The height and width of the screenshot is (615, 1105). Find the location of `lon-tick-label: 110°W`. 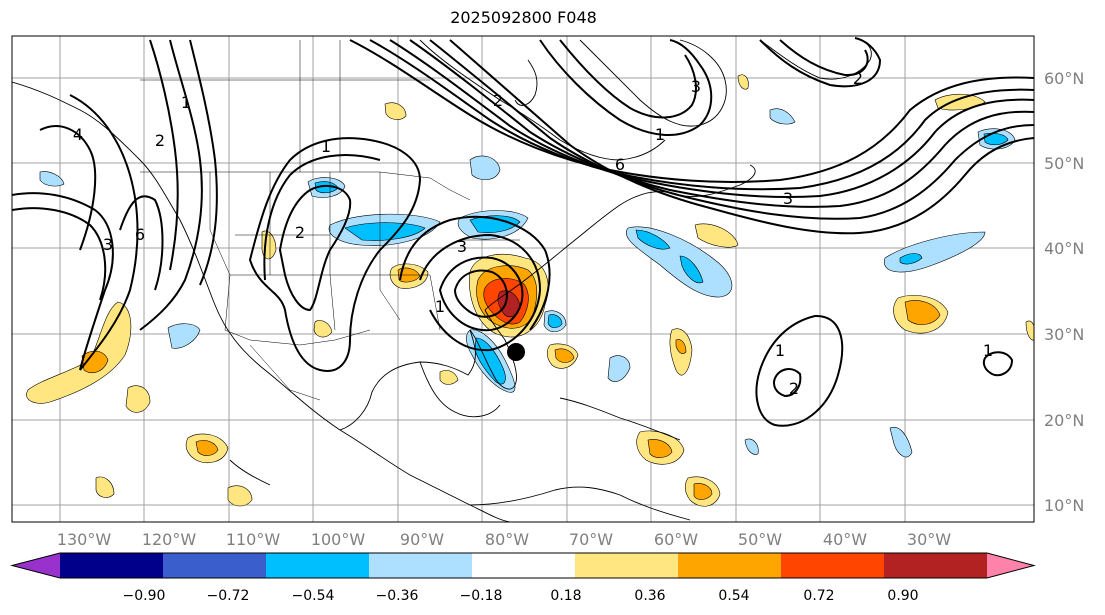

lon-tick-label: 110°W is located at coordinates (253, 539).